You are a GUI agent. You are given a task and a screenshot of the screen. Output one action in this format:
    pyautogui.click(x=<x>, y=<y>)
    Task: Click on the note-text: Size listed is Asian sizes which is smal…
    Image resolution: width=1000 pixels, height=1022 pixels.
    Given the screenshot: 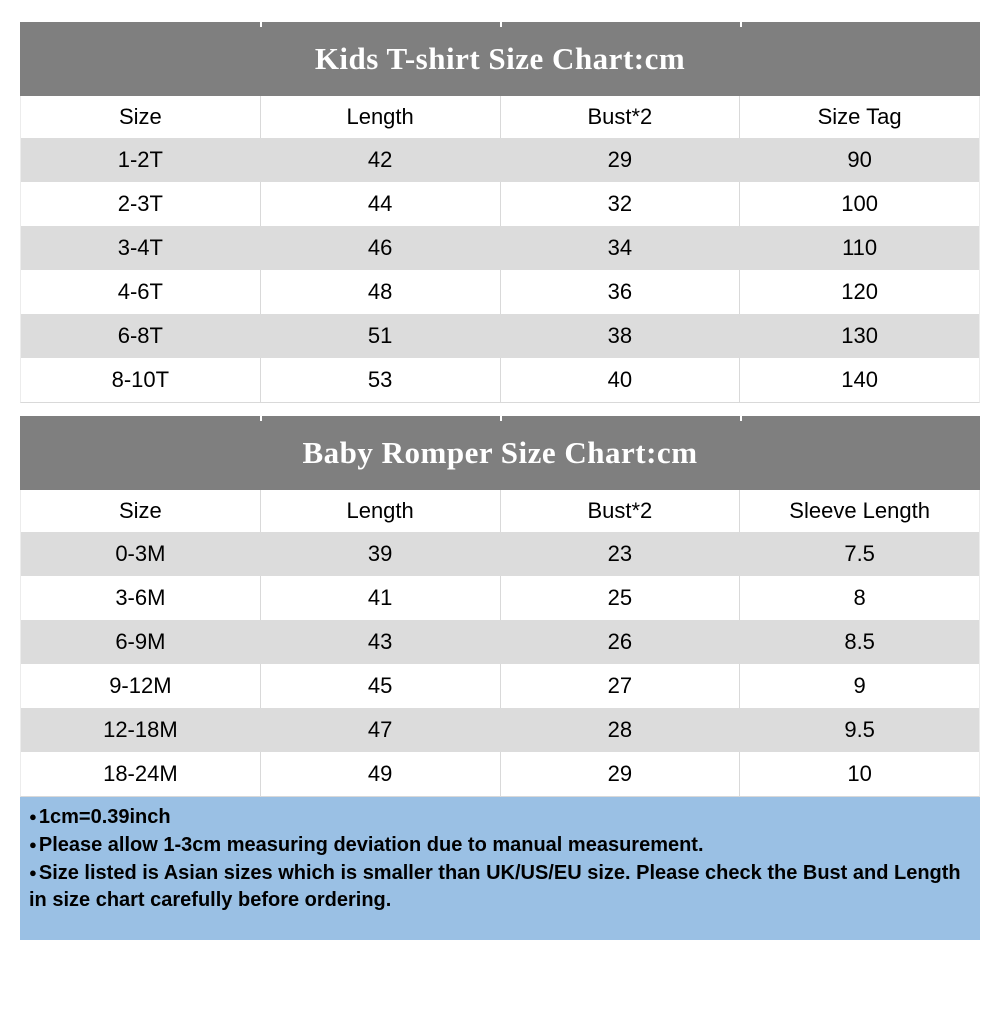 What is the action you would take?
    pyautogui.click(x=495, y=886)
    